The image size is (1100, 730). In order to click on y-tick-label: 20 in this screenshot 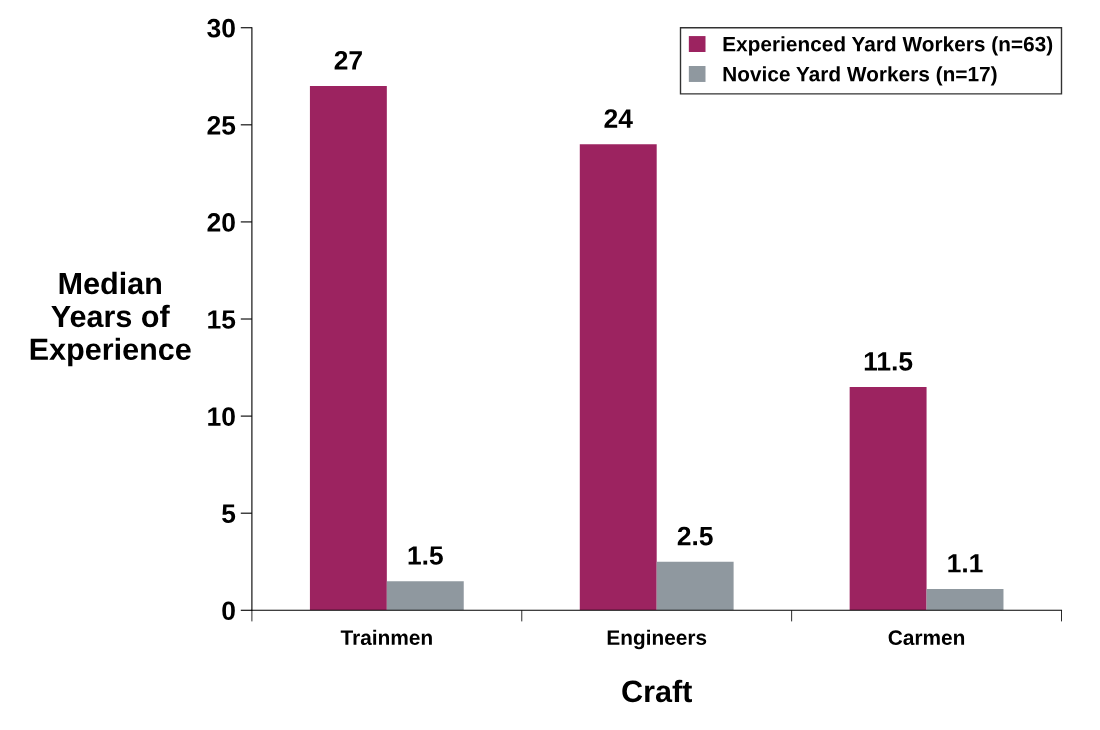, I will do `click(221, 222)`.